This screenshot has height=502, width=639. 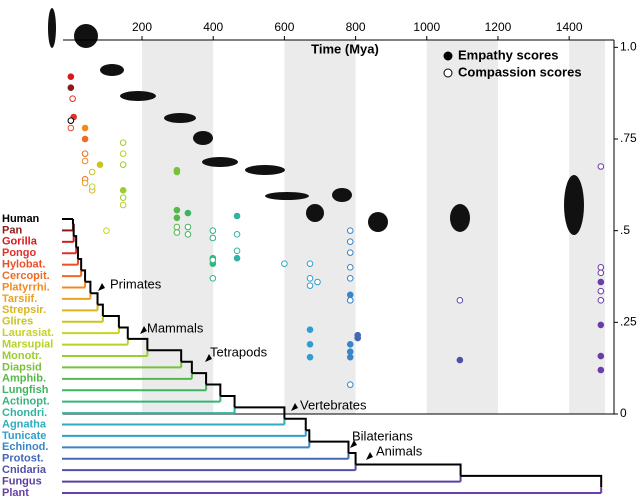 I want to click on y-tick-label: 1.0, so click(x=628, y=47).